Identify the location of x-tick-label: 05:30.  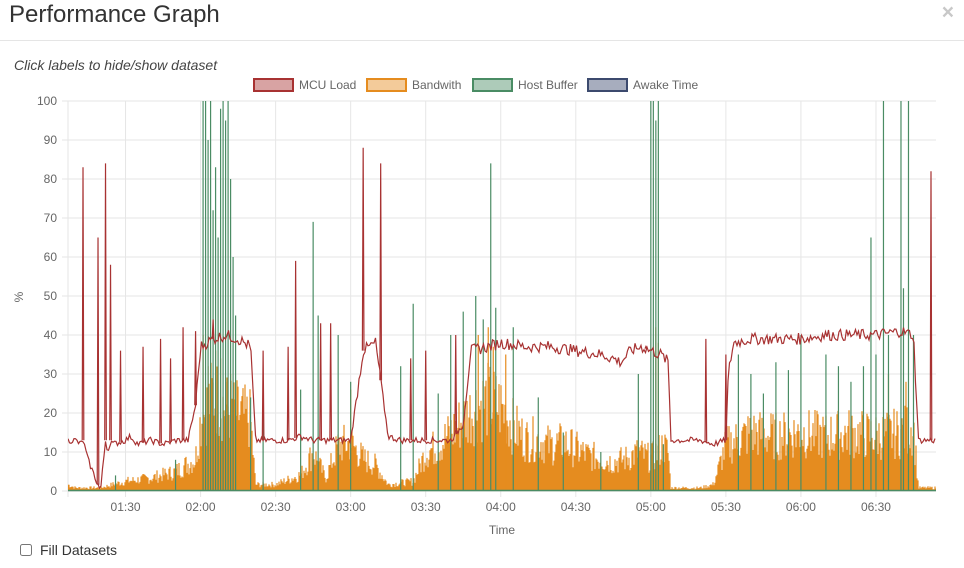
(726, 507).